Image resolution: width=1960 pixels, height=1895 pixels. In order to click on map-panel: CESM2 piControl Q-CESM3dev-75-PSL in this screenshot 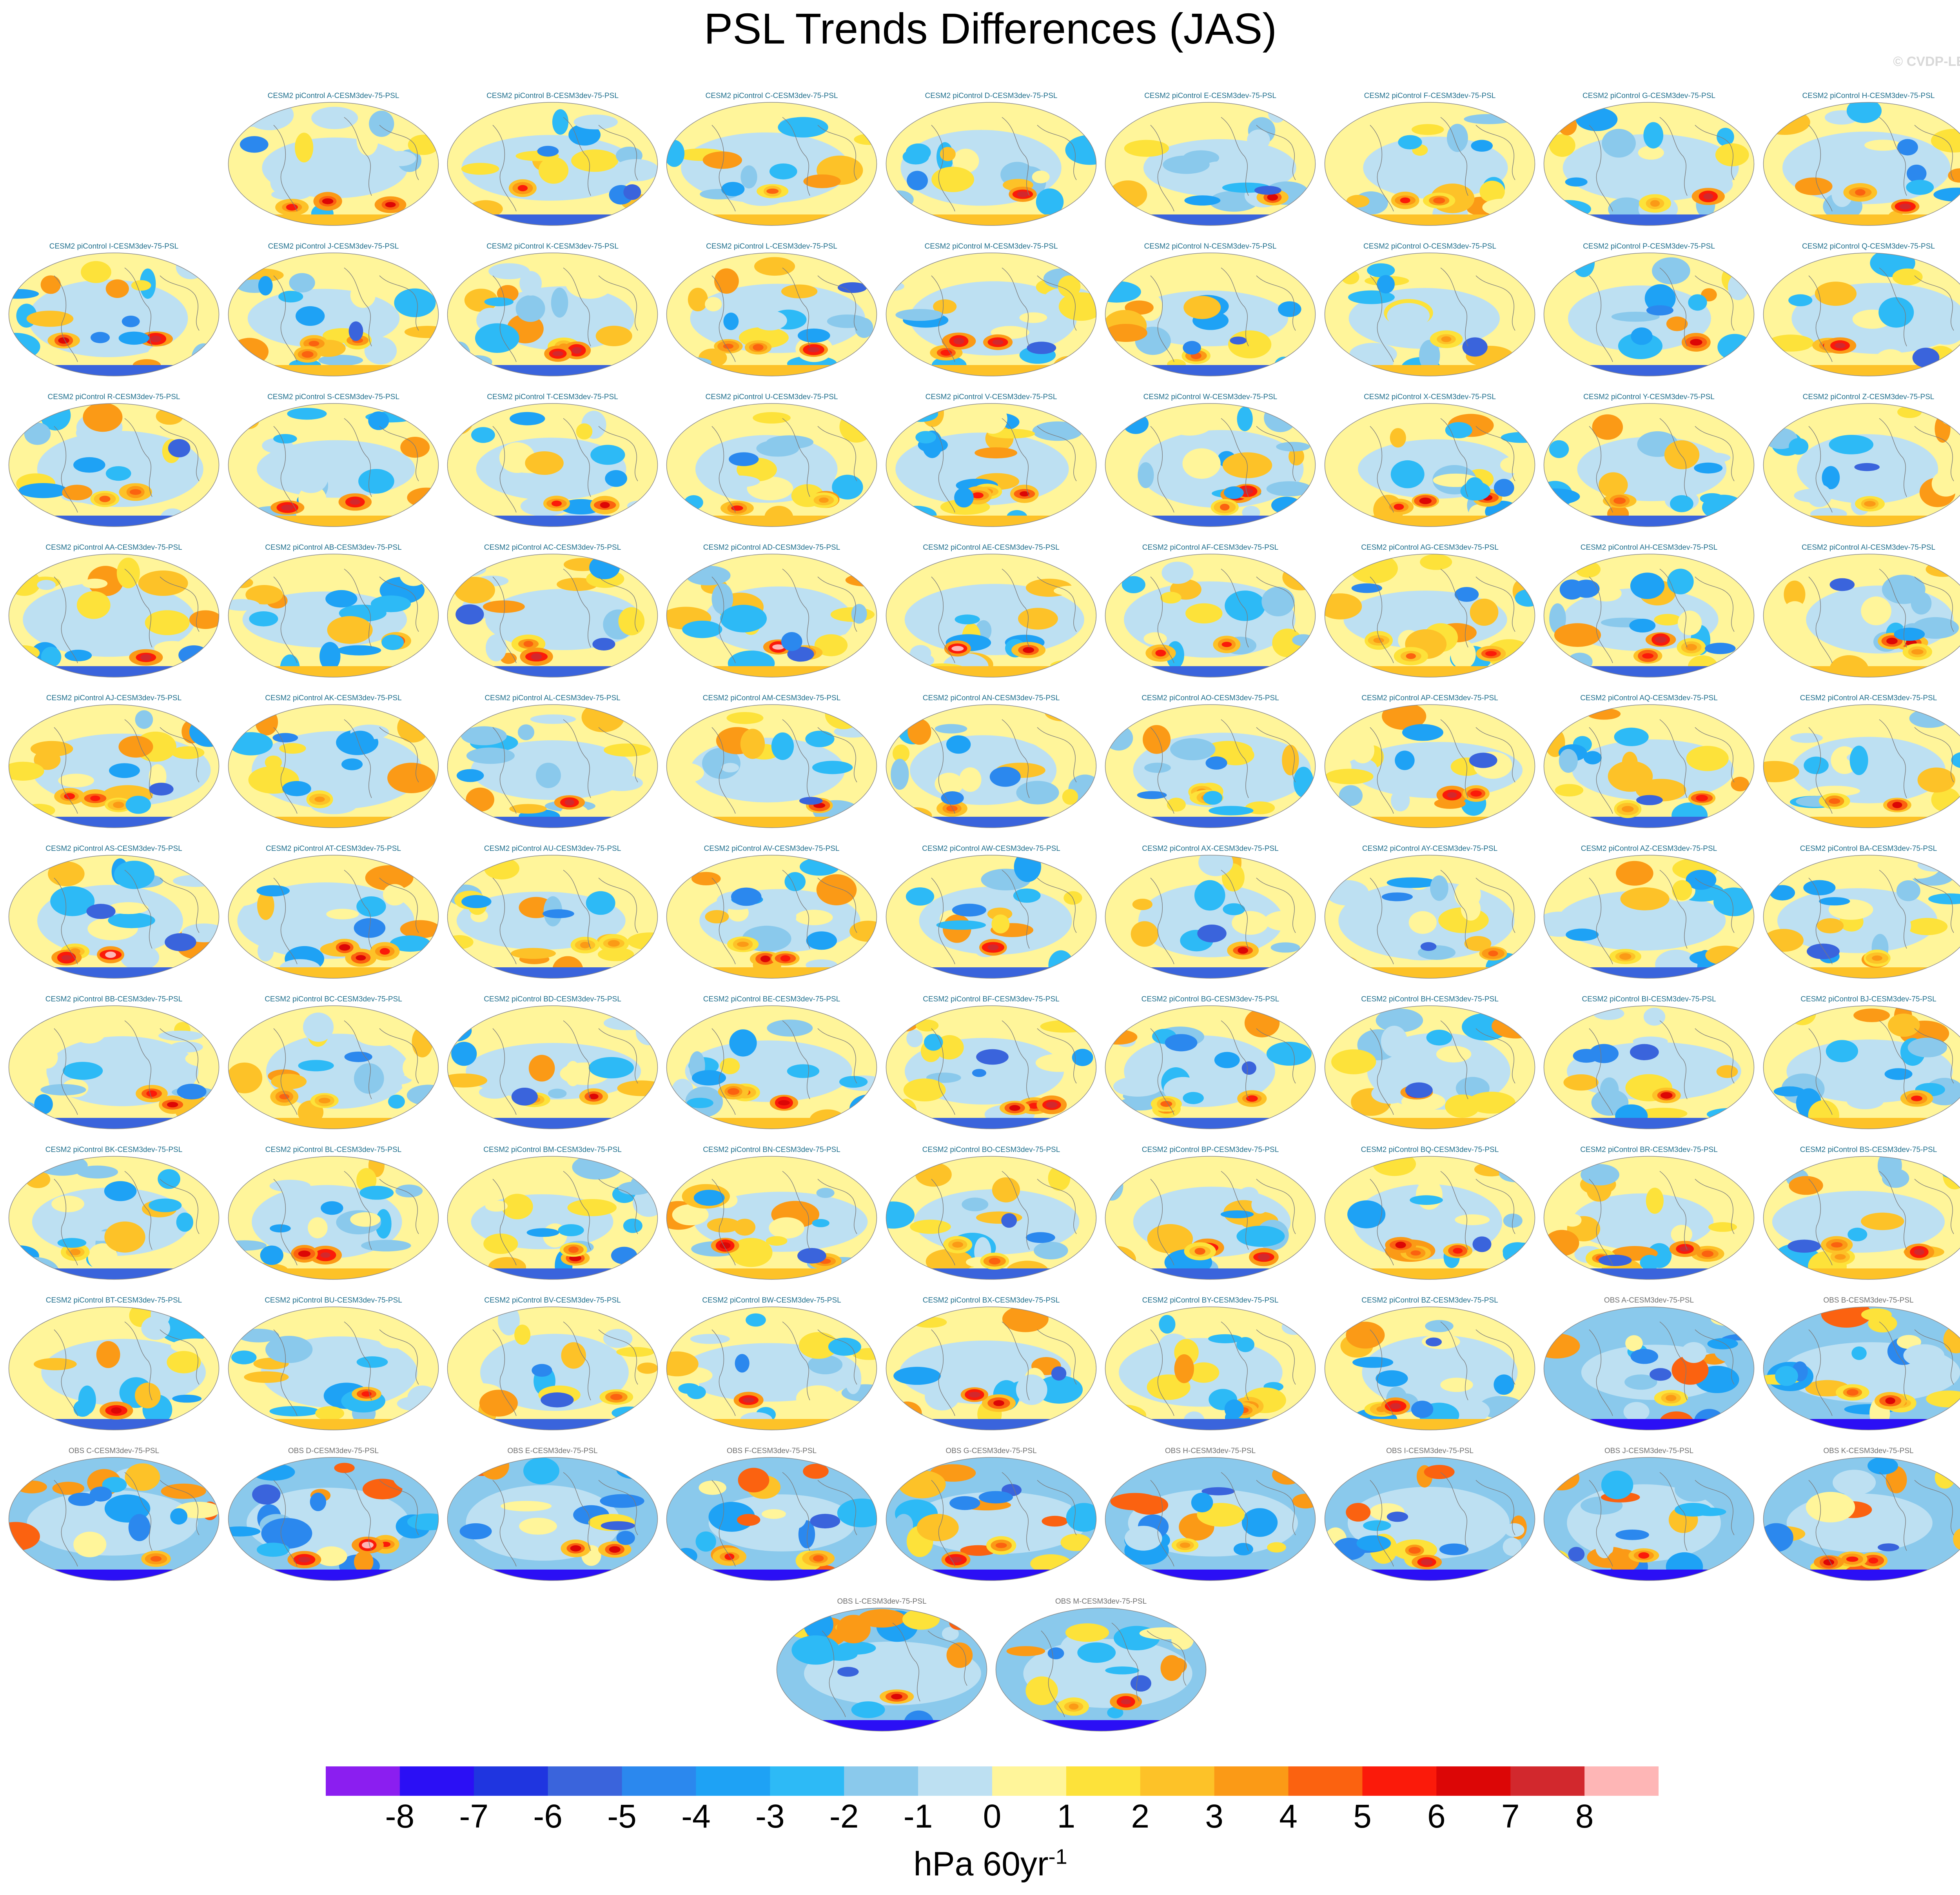, I will do `click(1861, 310)`.